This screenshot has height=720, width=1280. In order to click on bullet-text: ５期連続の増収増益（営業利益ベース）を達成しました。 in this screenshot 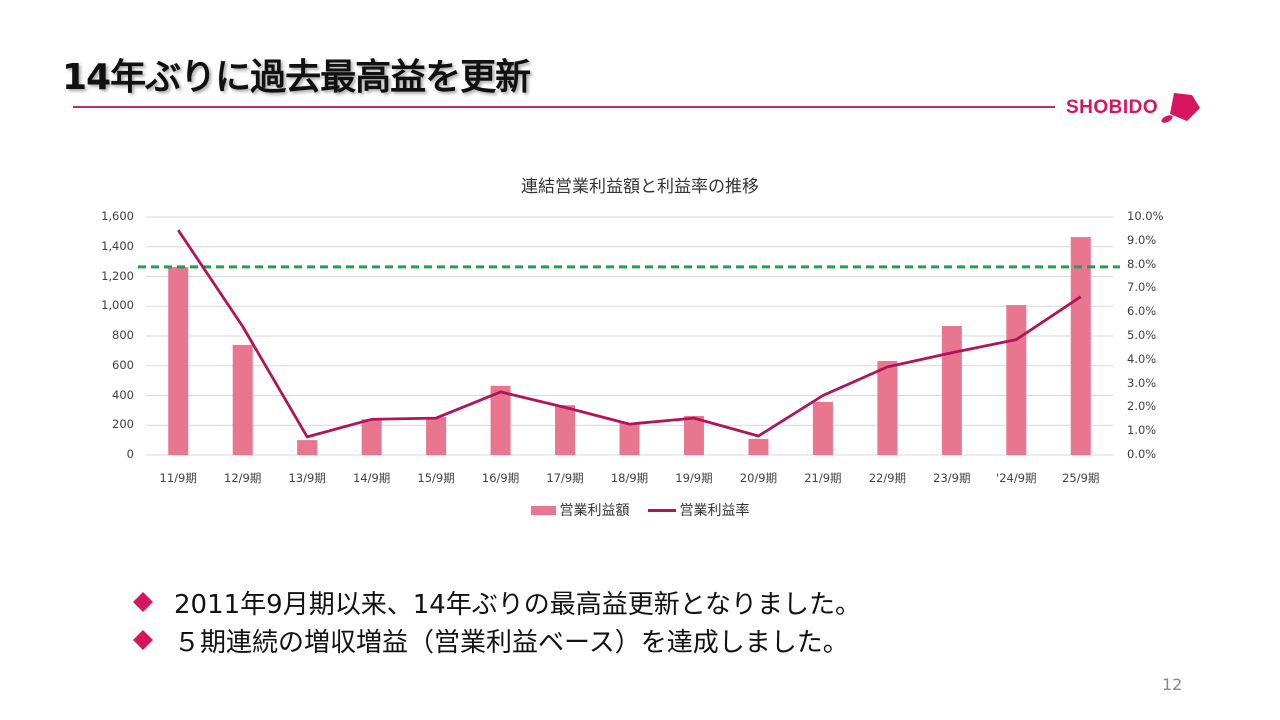, I will do `click(511, 642)`.